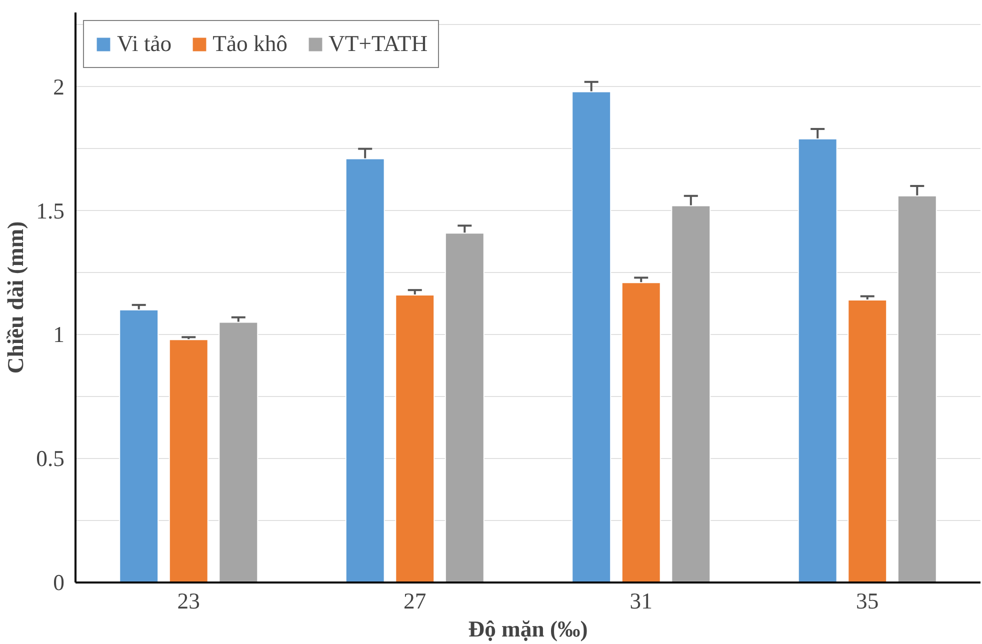 The height and width of the screenshot is (644, 982). I want to click on y-axis-title: Chiều dài (mm), so click(15, 297).